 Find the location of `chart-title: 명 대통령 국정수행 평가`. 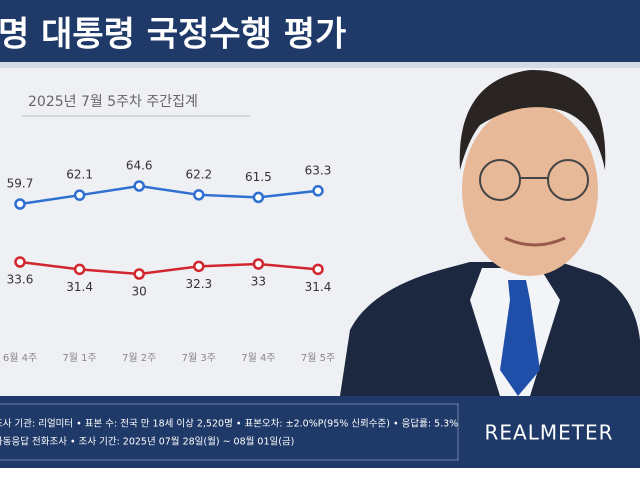

chart-title: 명 대통령 국정수행 평가 is located at coordinates (173, 35).